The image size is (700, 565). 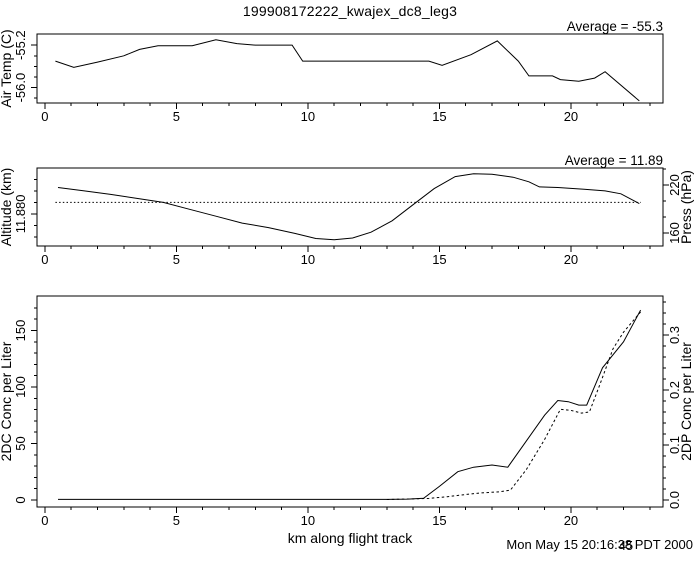 I want to click on panel-frame-air-temp, so click(x=350, y=68).